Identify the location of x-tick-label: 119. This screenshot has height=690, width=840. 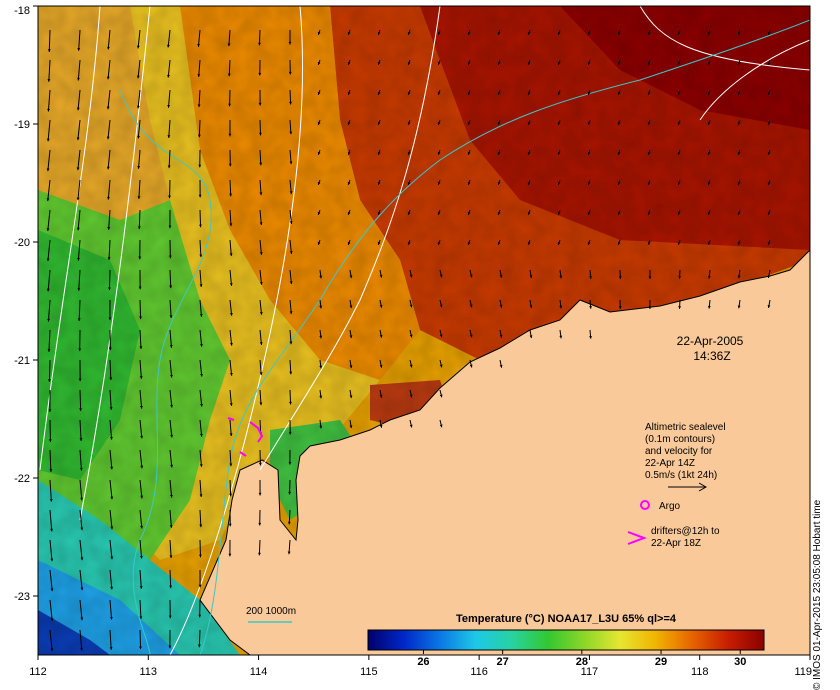
(803, 672).